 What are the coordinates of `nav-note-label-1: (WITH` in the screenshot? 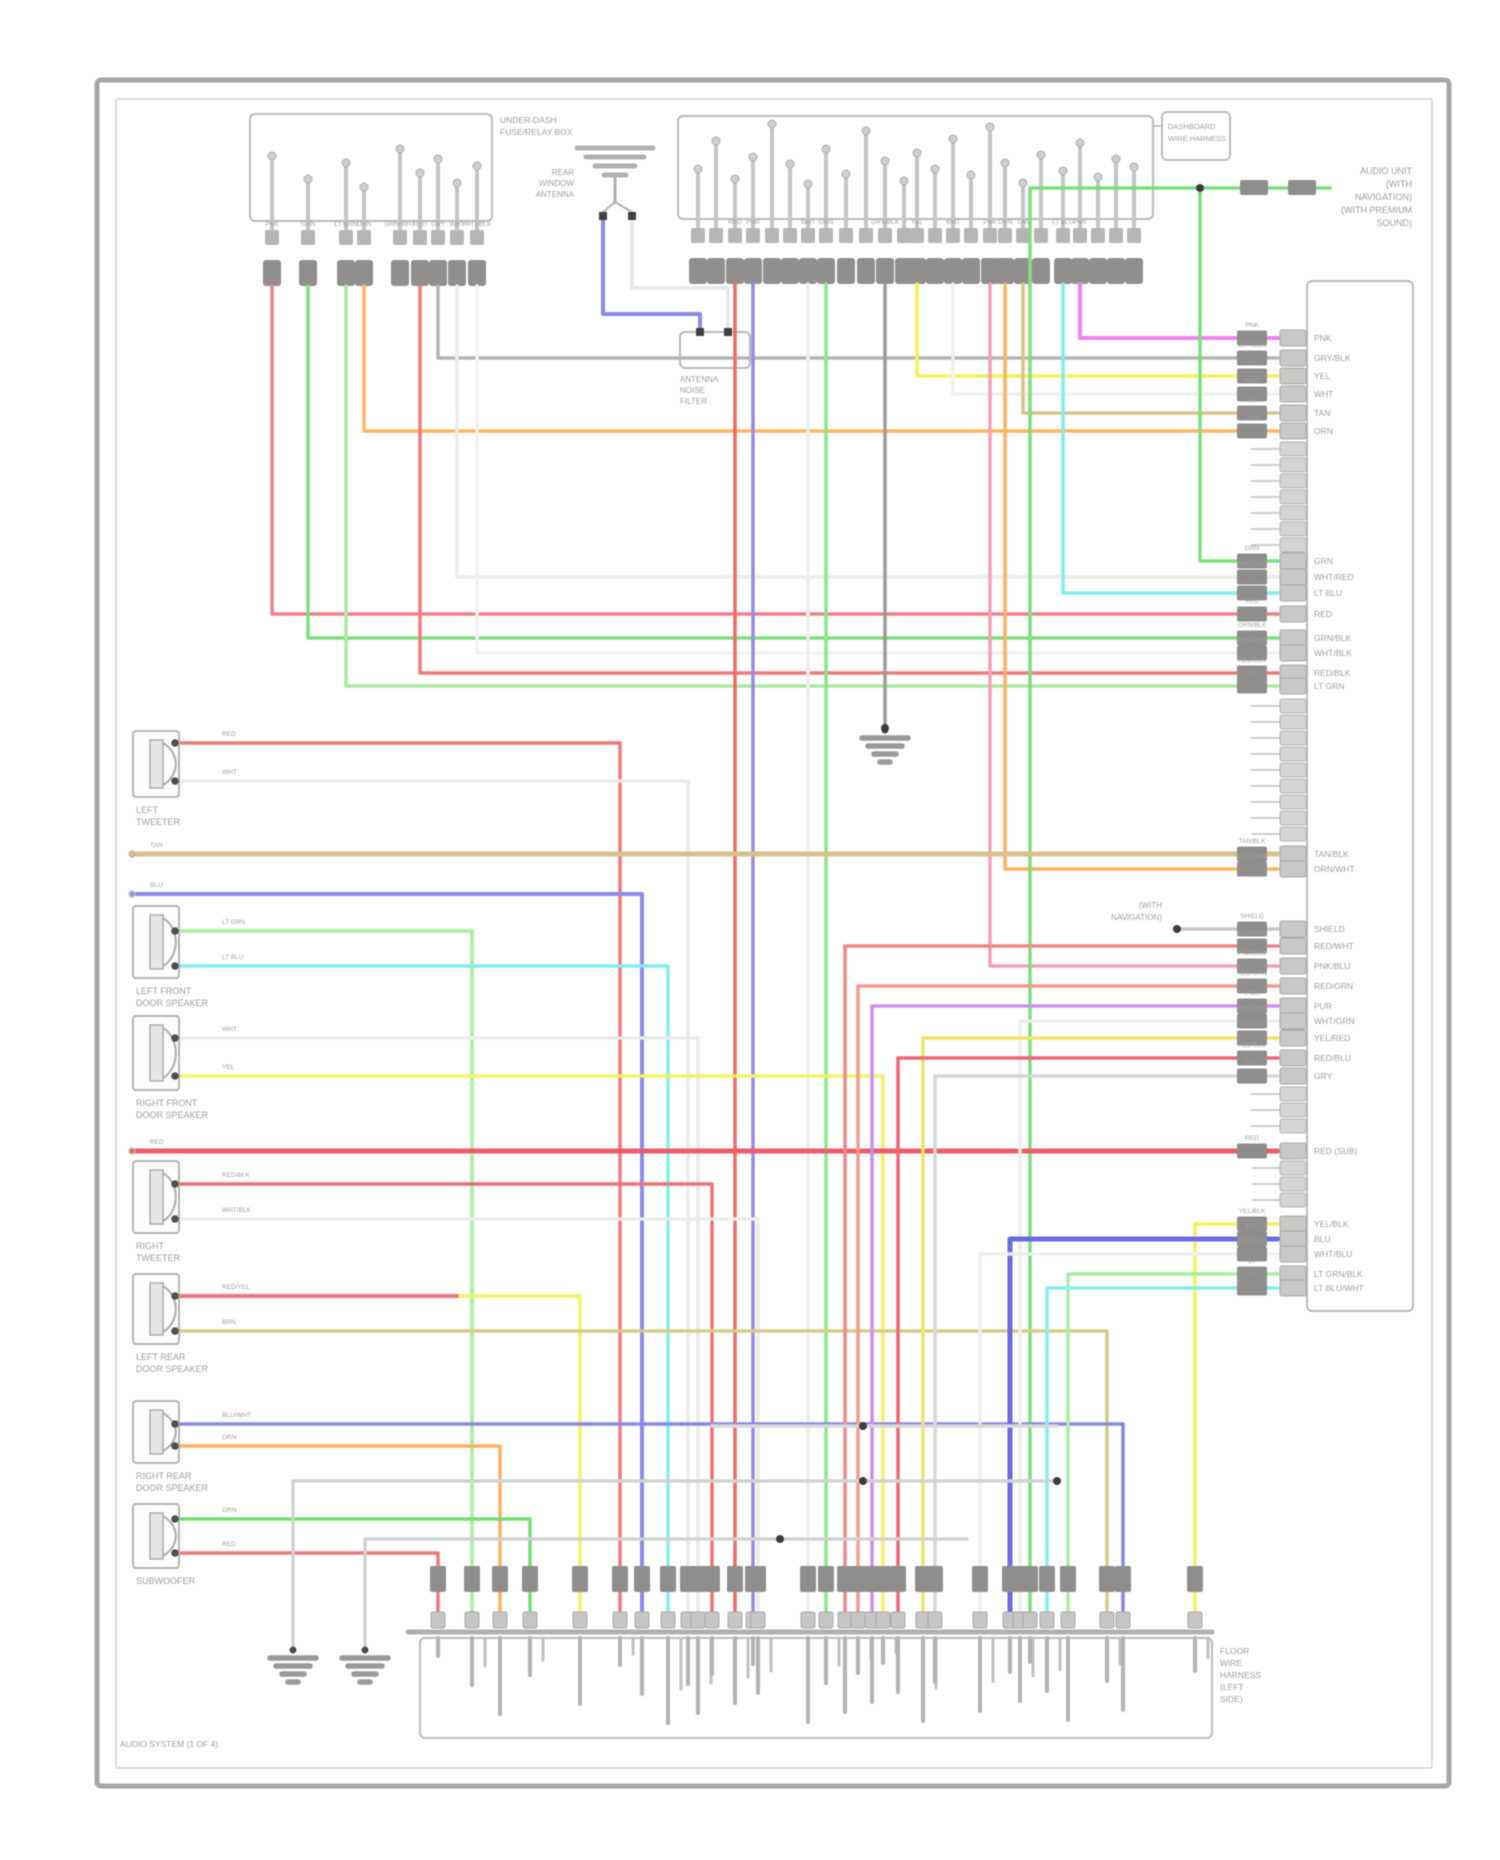 It's located at (1150, 905).